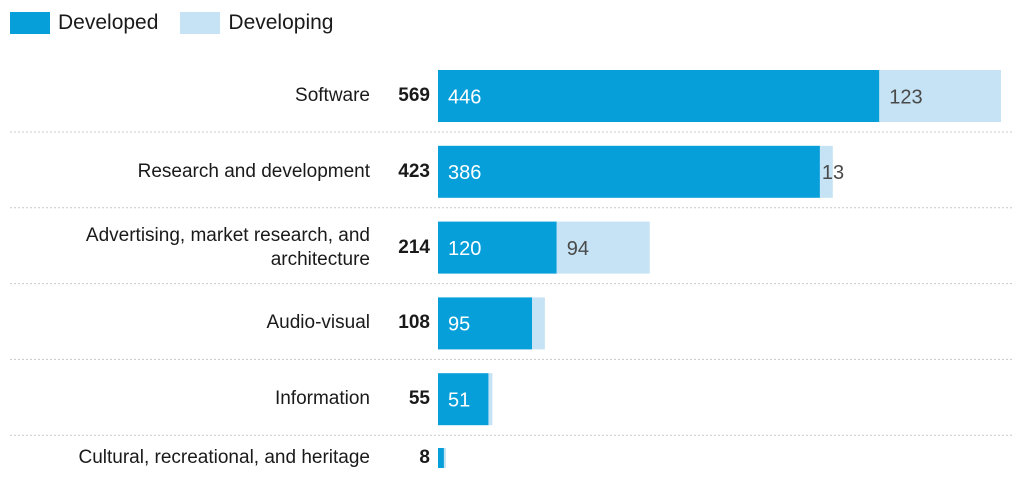 The height and width of the screenshot is (494, 1024). What do you see at coordinates (318, 323) in the screenshot?
I see `category-label: Audio-visual` at bounding box center [318, 323].